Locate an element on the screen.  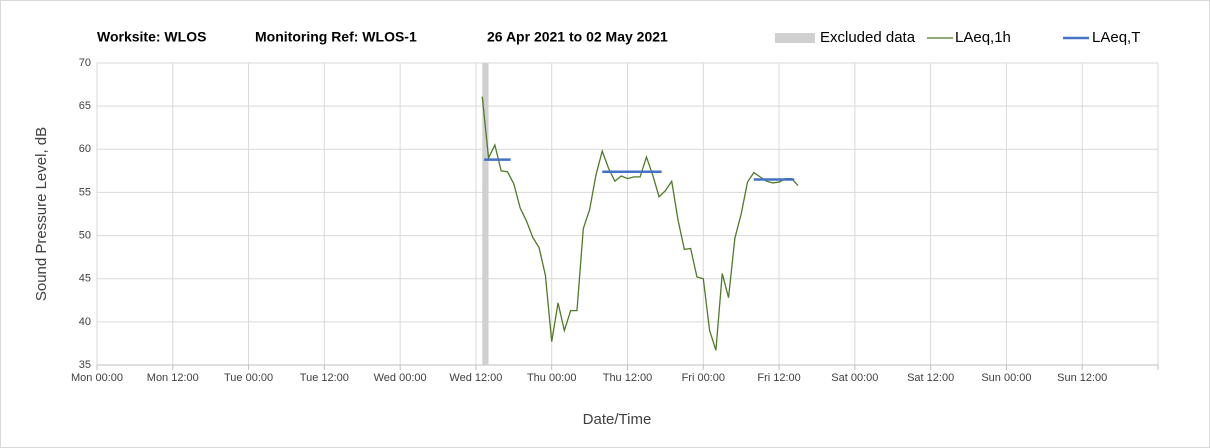
x-tick-label: Thu 00:00 is located at coordinates (552, 378).